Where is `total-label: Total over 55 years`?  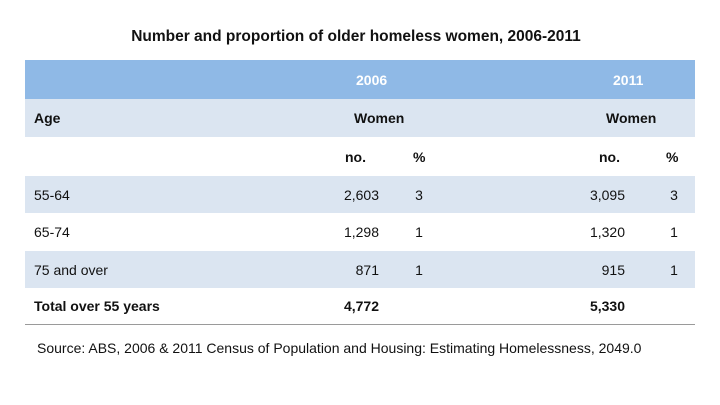 total-label: Total over 55 years is located at coordinates (97, 306).